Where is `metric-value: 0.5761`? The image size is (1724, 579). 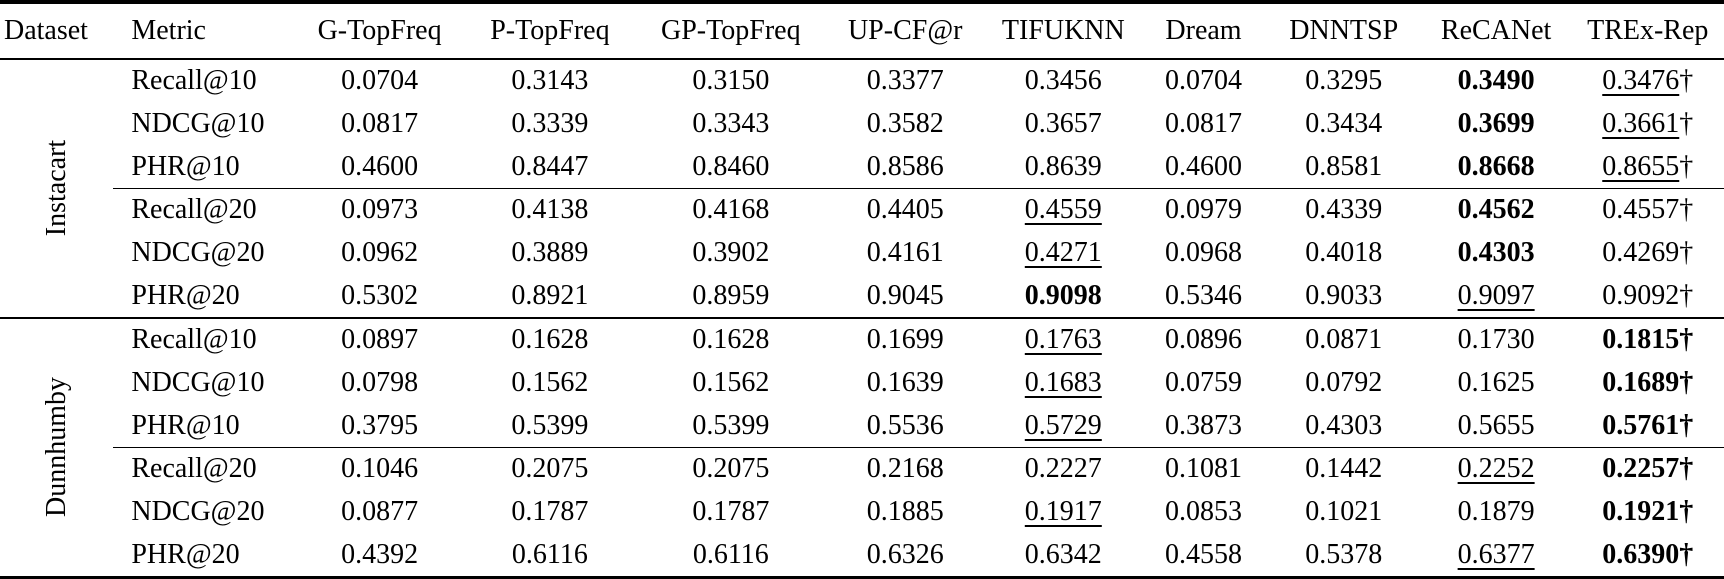 metric-value: 0.5761 is located at coordinates (1641, 425).